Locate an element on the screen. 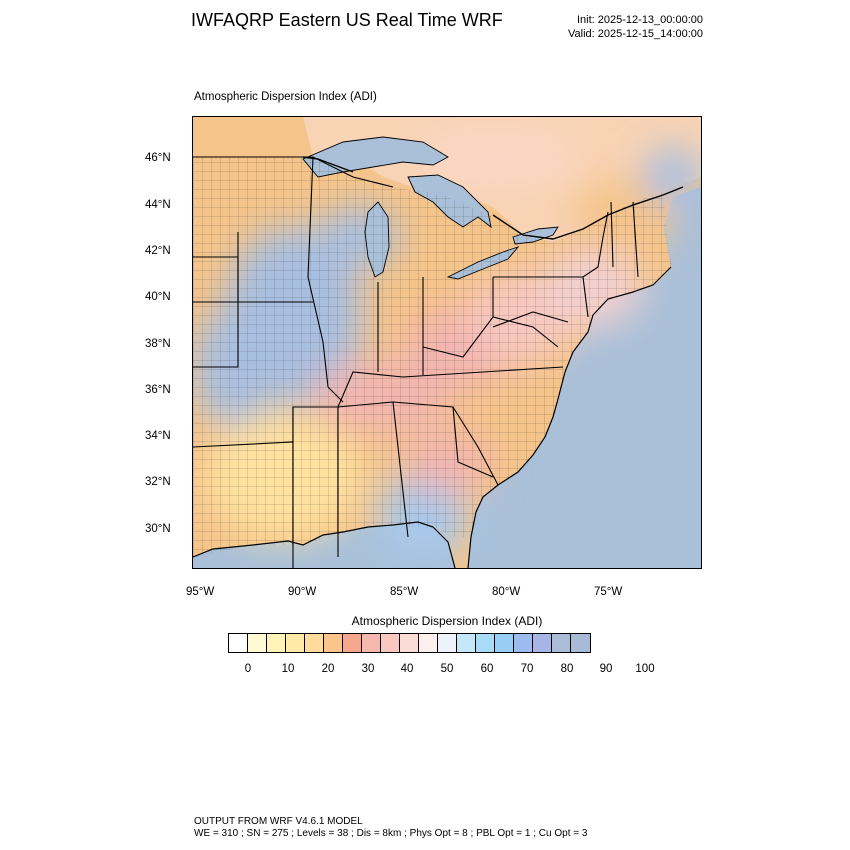 Image resolution: width=850 pixels, height=850 pixels. lon-tick-95: 95°W is located at coordinates (200, 592).